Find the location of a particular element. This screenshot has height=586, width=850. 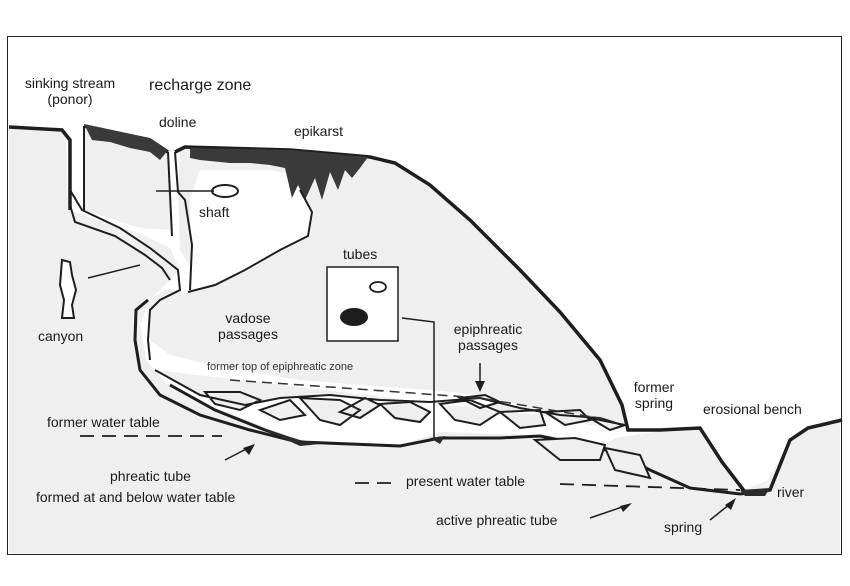

tubes-inset-box is located at coordinates (362, 304).